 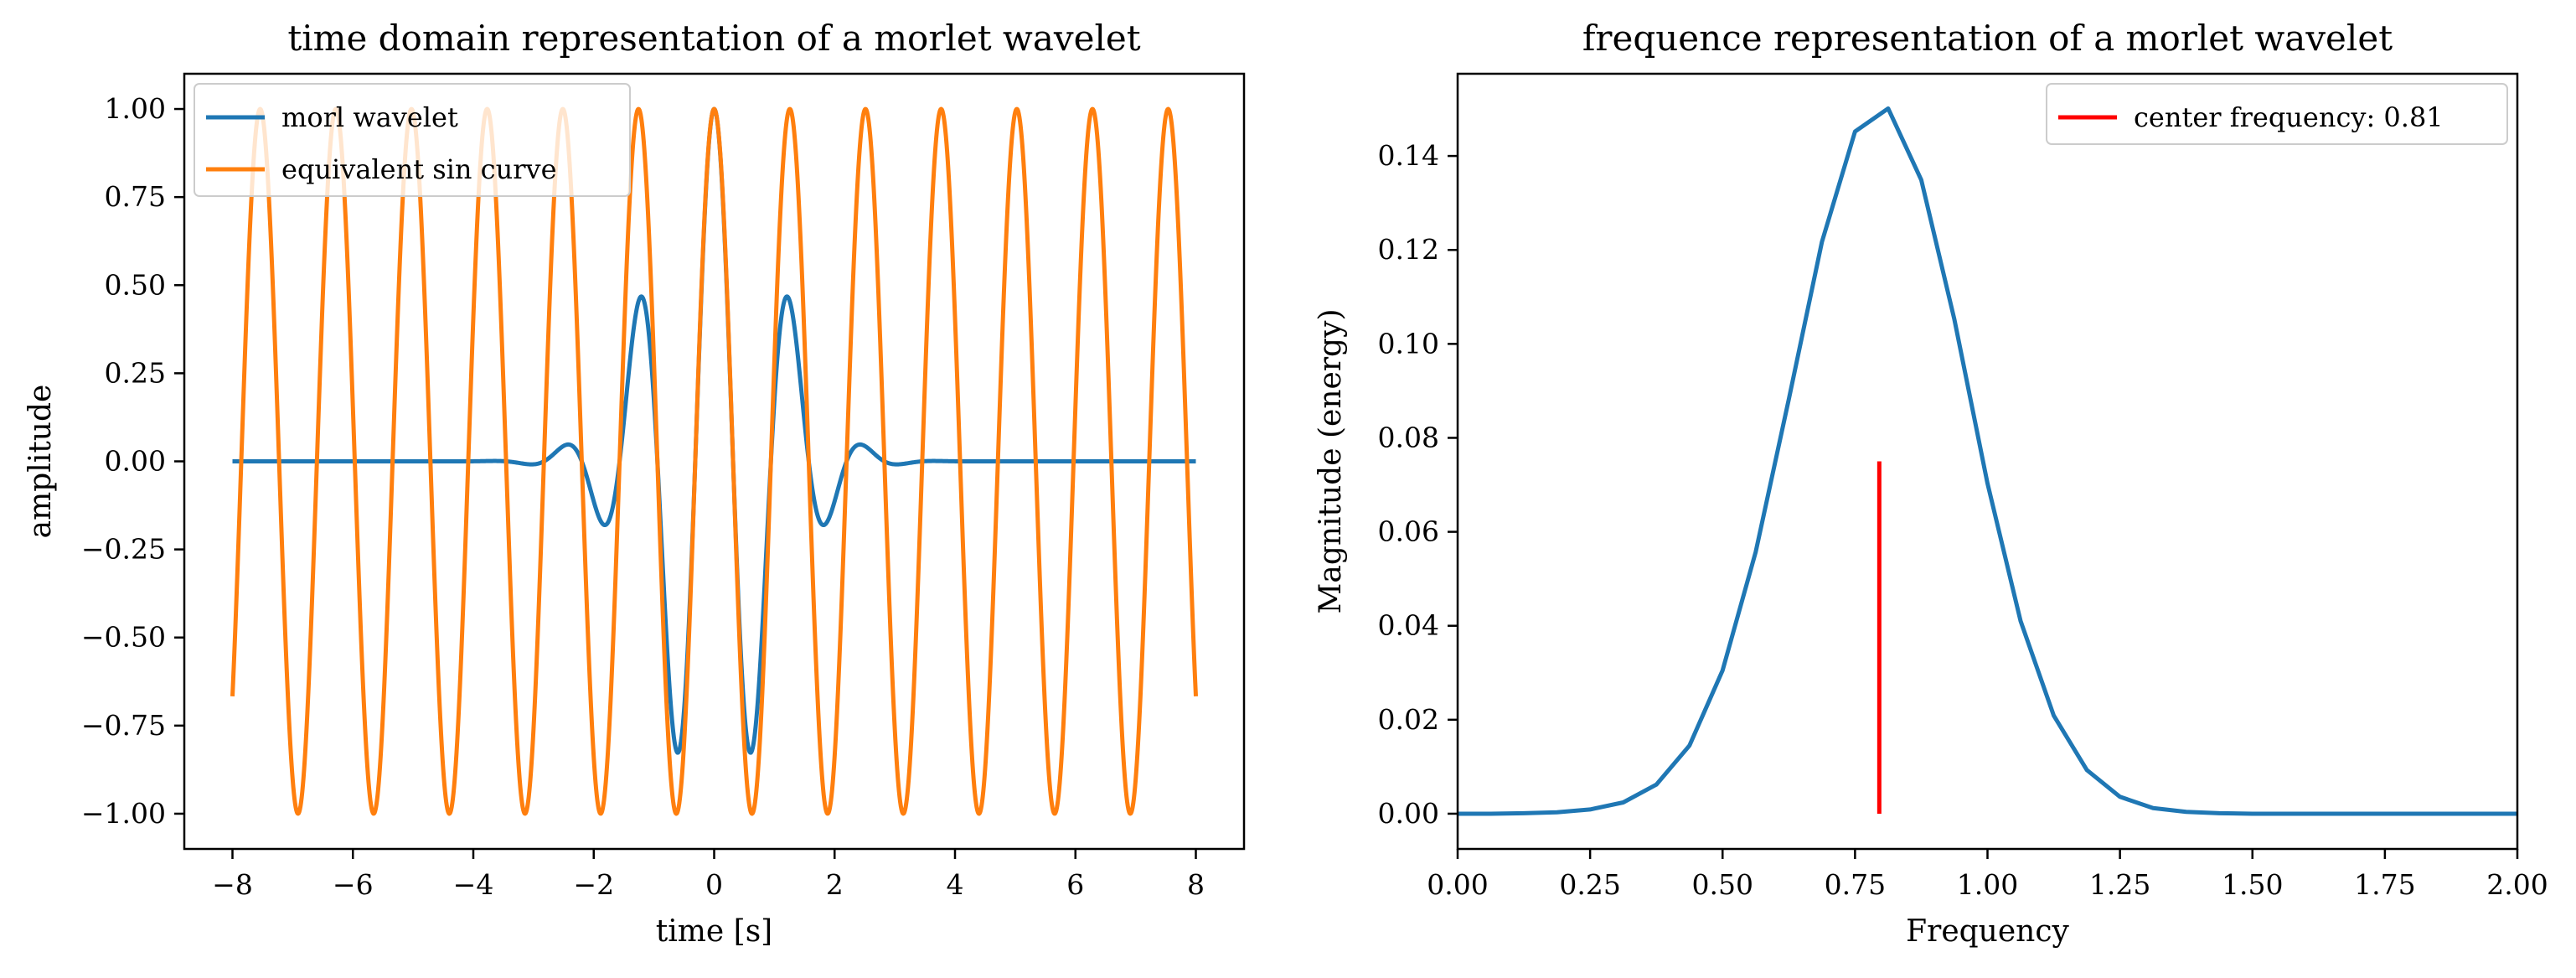 What do you see at coordinates (1589, 884) in the screenshot?
I see `x-tick-label: 0.25` at bounding box center [1589, 884].